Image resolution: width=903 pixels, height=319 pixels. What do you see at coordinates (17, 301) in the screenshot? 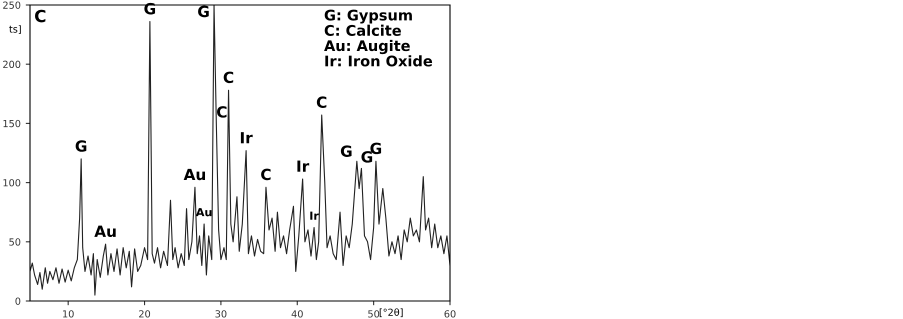
I see `y-tick-label: 0` at bounding box center [17, 301].